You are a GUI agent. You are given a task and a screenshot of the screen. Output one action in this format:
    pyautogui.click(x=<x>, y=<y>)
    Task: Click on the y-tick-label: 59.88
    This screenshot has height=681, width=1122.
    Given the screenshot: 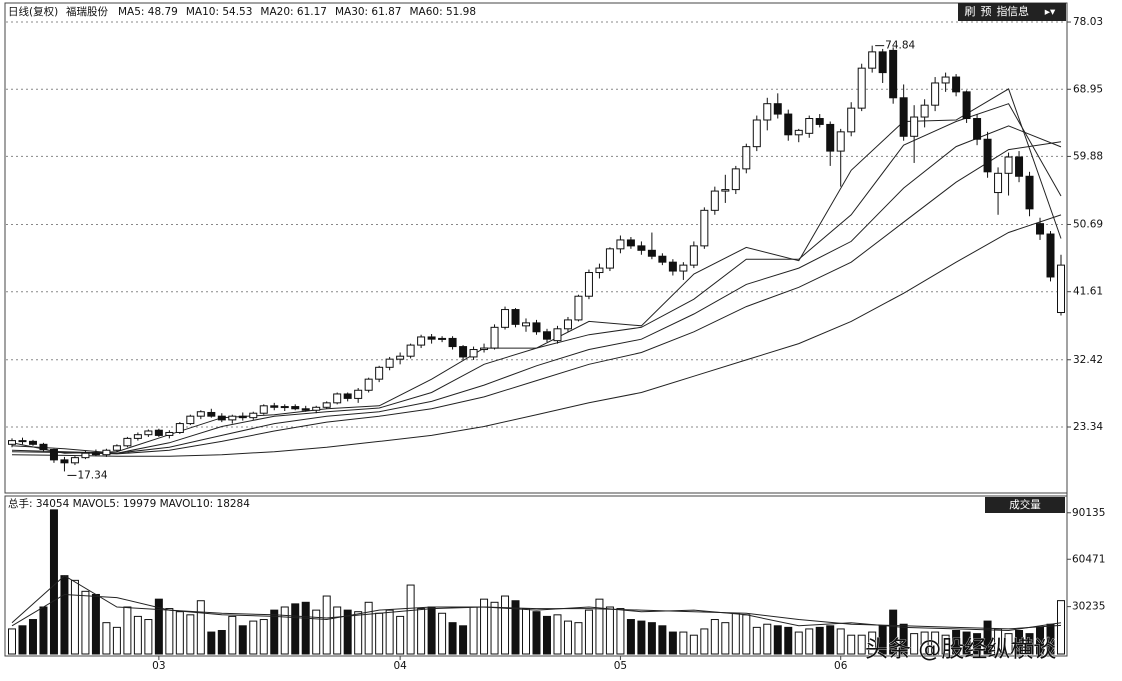 What is the action you would take?
    pyautogui.click(x=1088, y=156)
    